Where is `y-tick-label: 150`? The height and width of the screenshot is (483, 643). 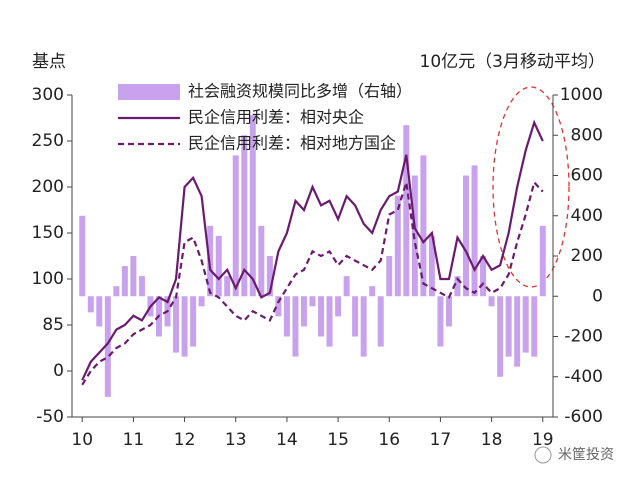
y-tick-label: 150 is located at coordinates (48, 233).